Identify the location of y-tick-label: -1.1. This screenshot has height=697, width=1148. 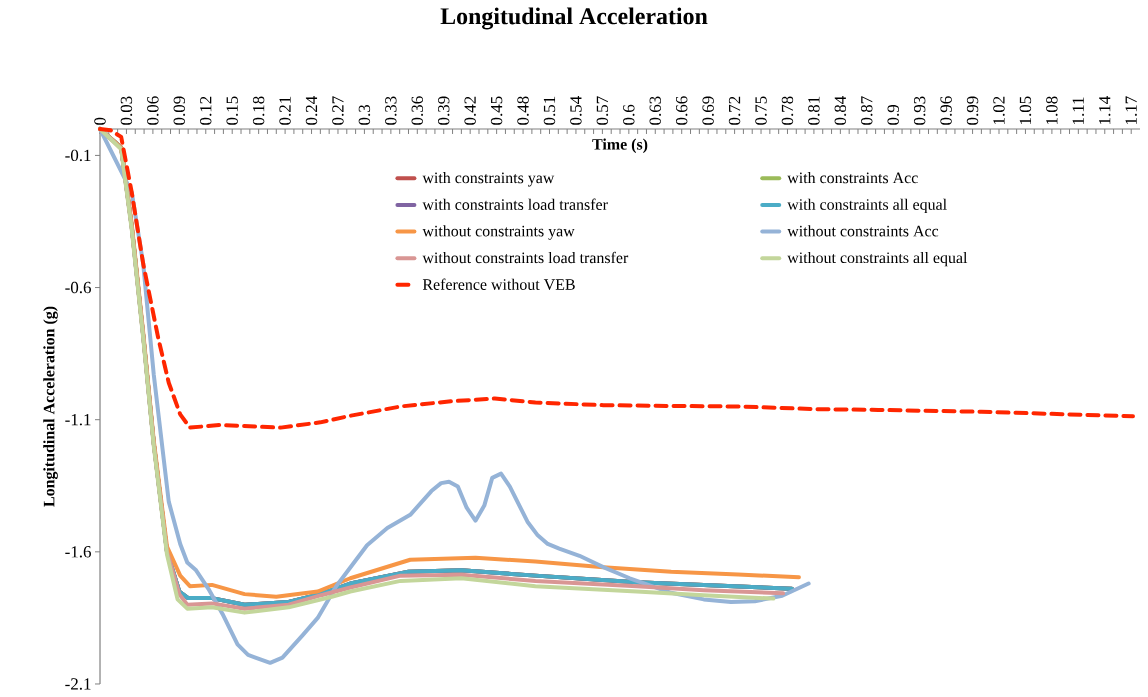
(78, 419).